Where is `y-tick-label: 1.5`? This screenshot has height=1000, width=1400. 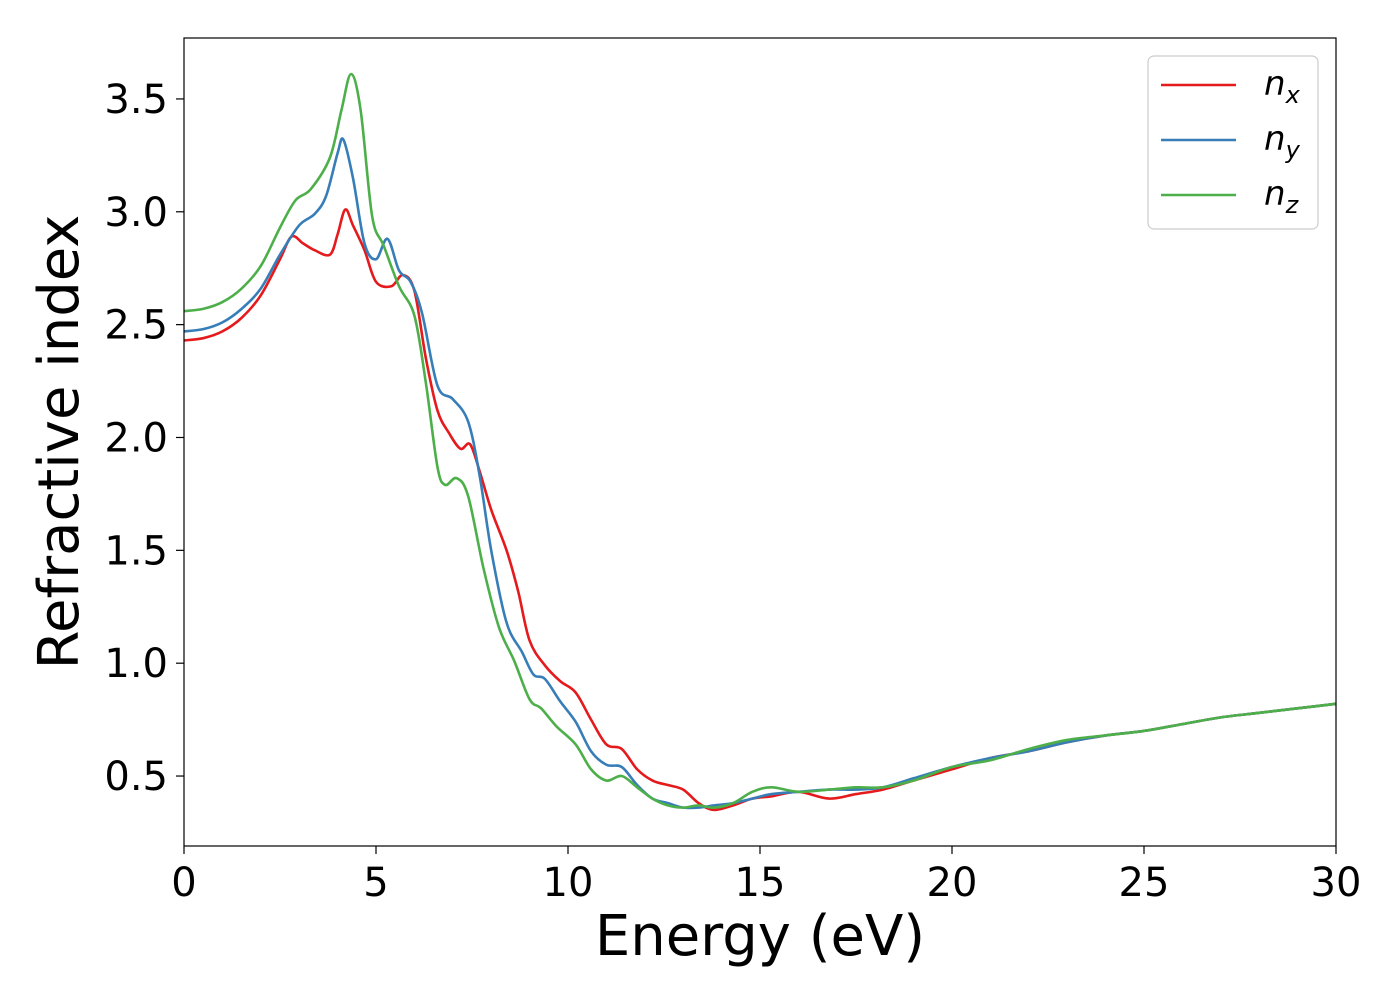 y-tick-label: 1.5 is located at coordinates (136, 551).